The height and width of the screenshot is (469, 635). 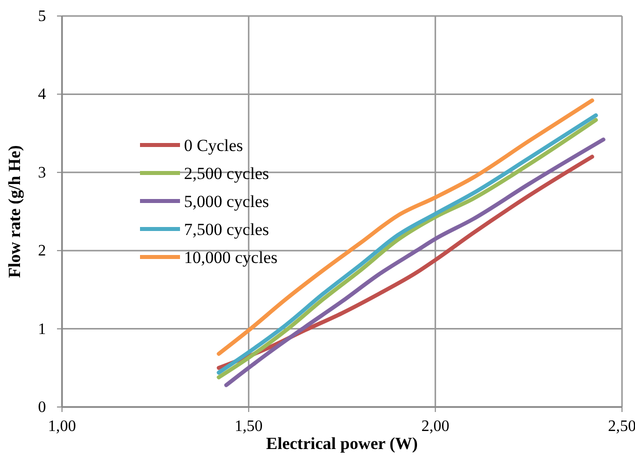 I want to click on y-tick-label: 1, so click(x=42, y=329).